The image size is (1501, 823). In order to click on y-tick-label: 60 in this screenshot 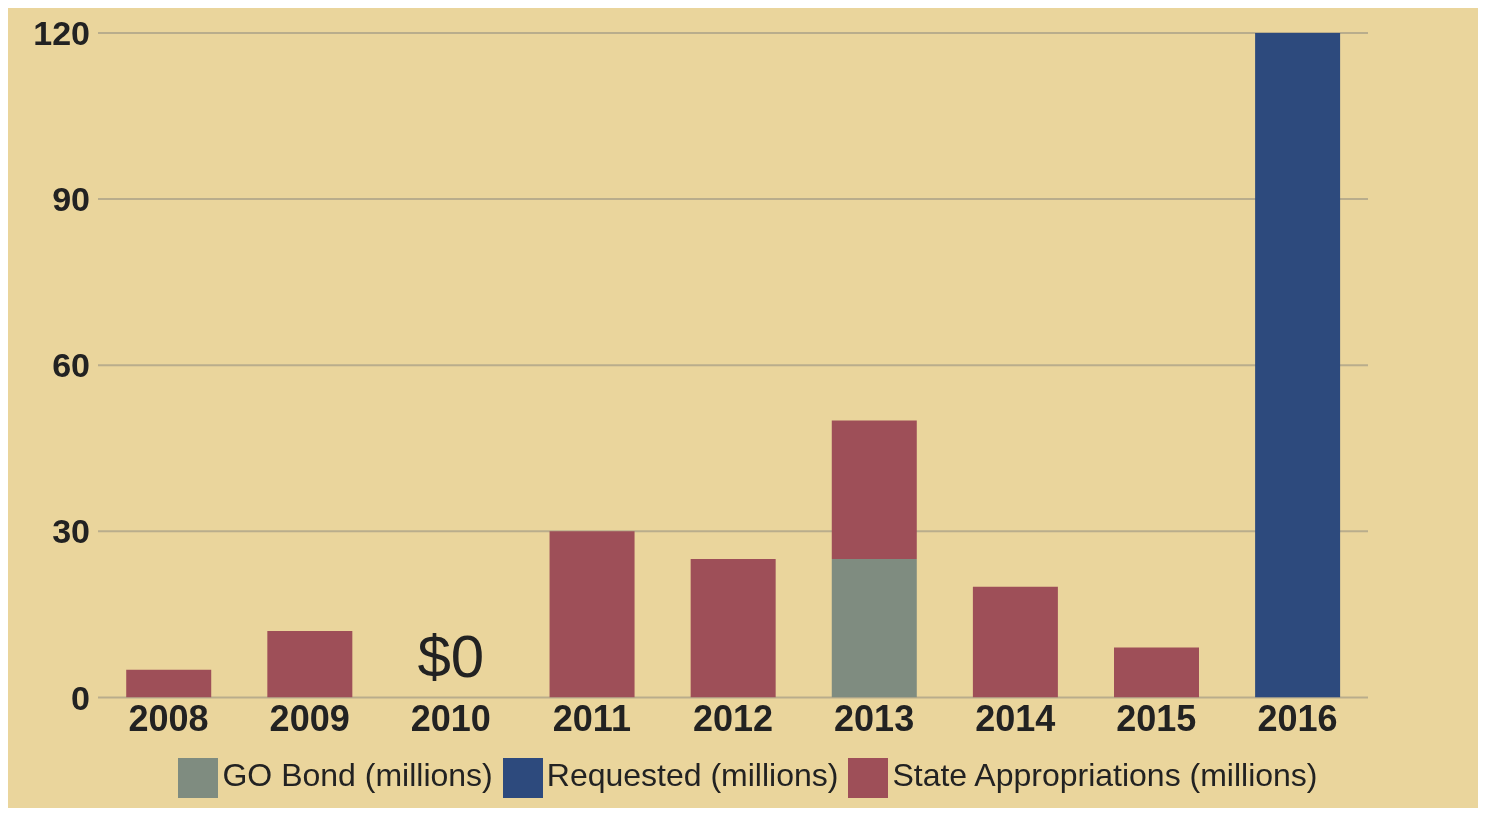, I will do `click(71, 365)`.